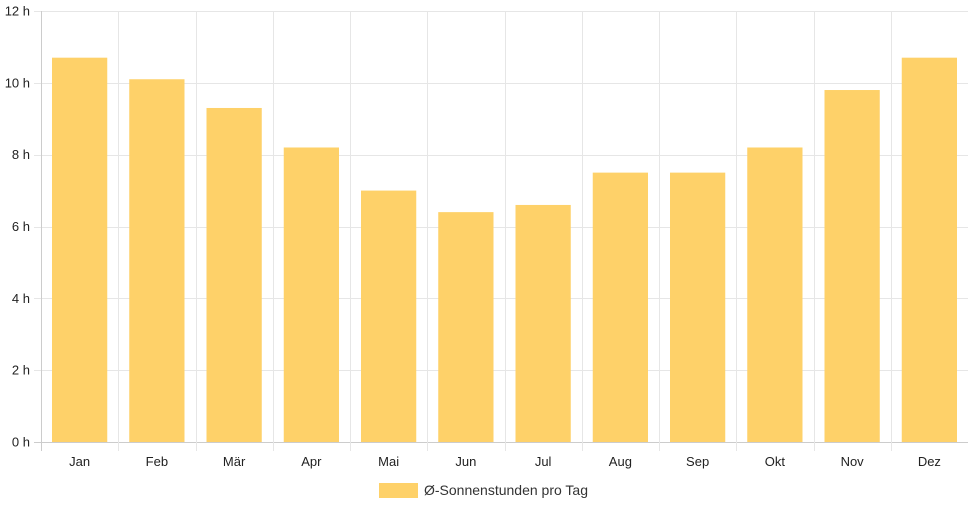 The width and height of the screenshot is (968, 508). Describe the element at coordinates (543, 461) in the screenshot. I see `x-tick-label: Jul` at that location.